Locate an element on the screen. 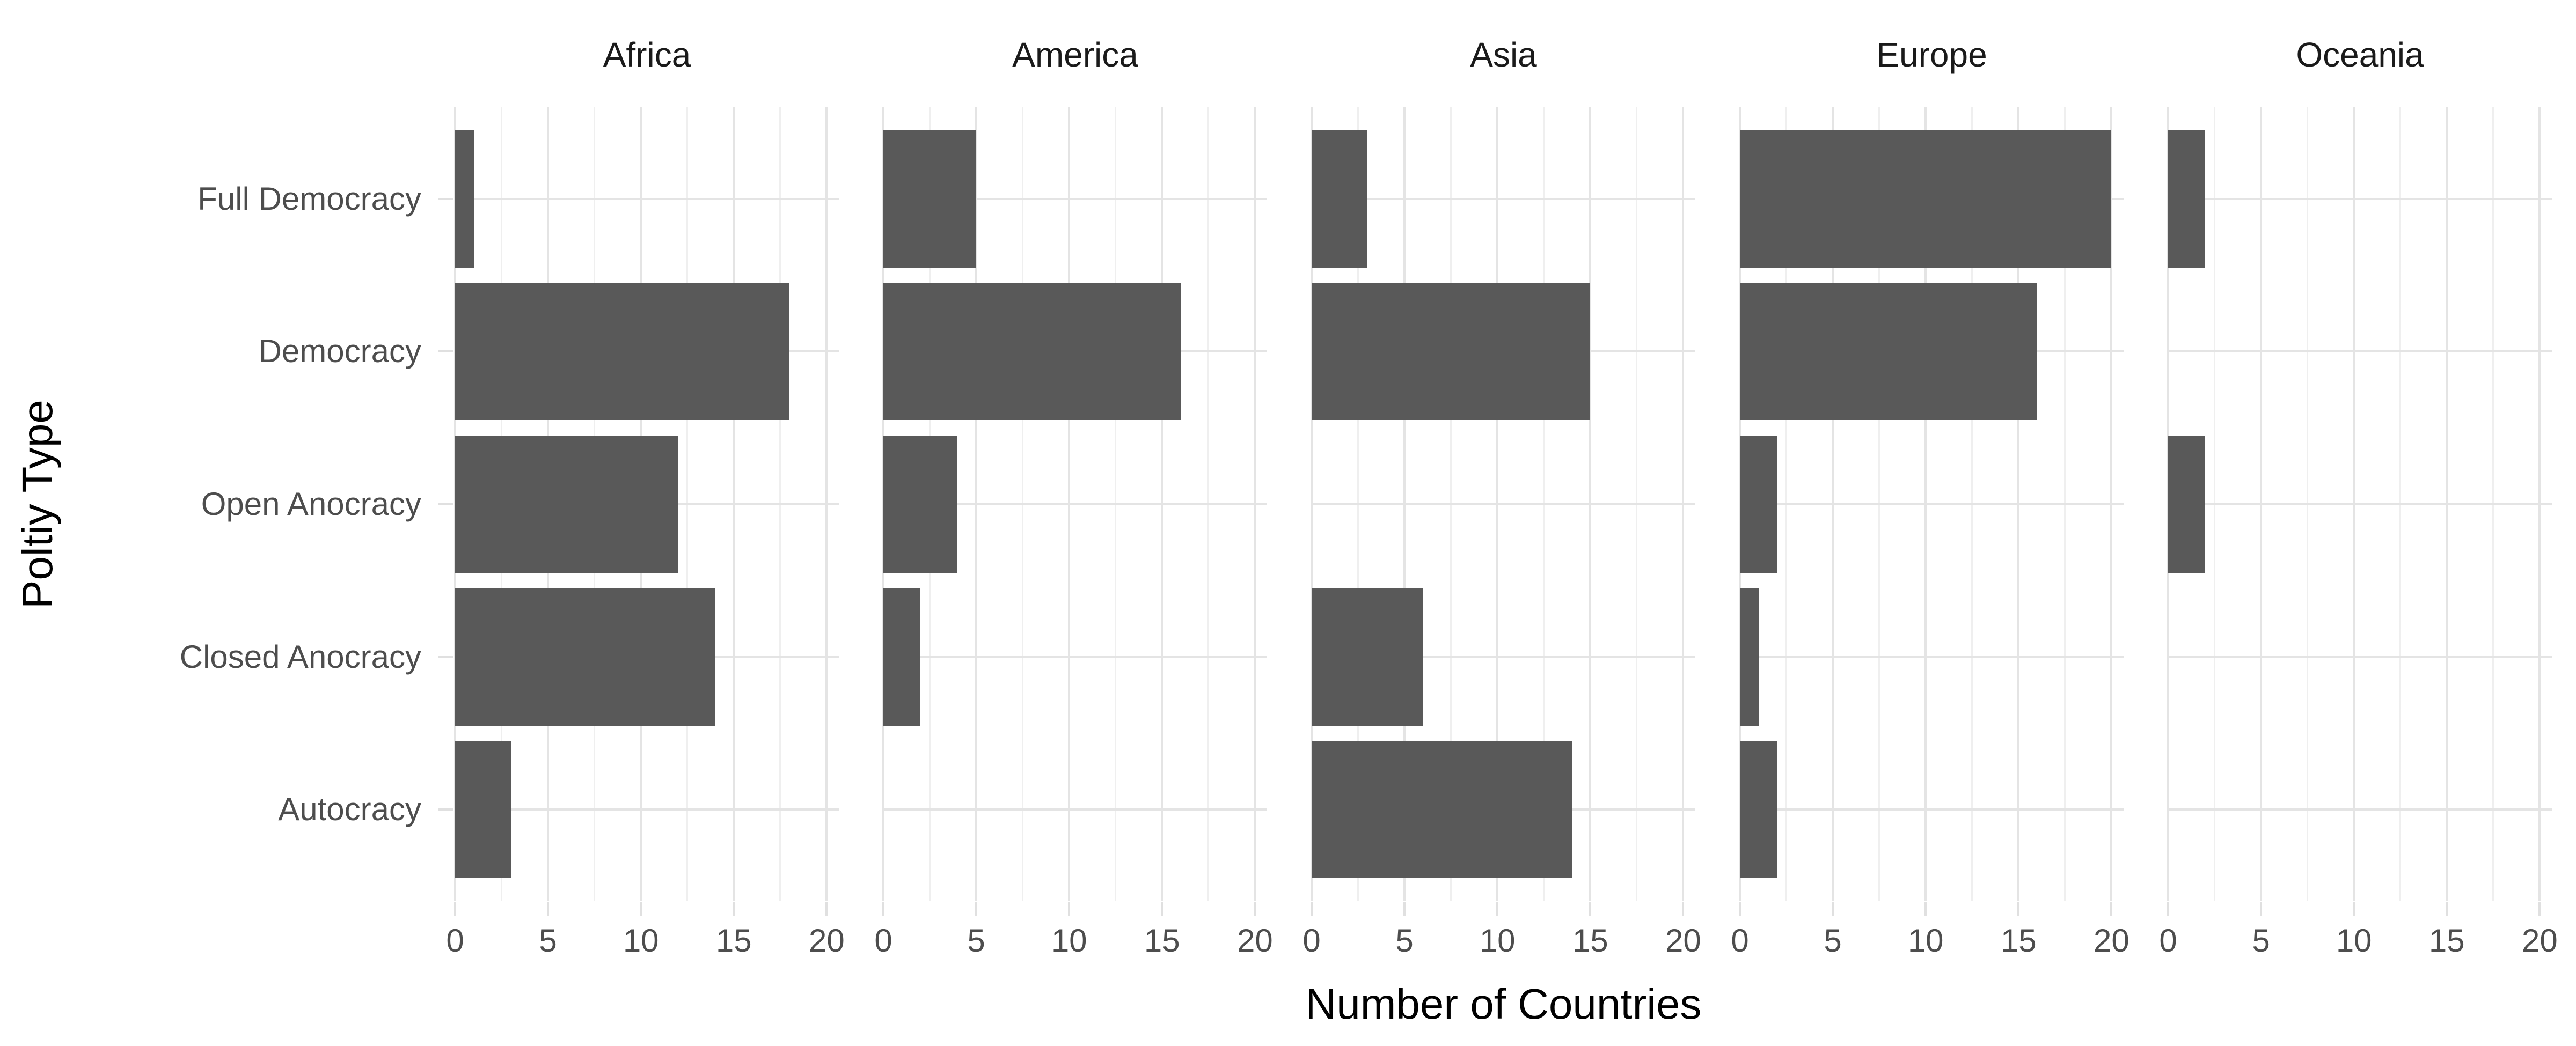 This screenshot has height=1046, width=2576. y-axis-label: Open Anocracy is located at coordinates (311, 504).